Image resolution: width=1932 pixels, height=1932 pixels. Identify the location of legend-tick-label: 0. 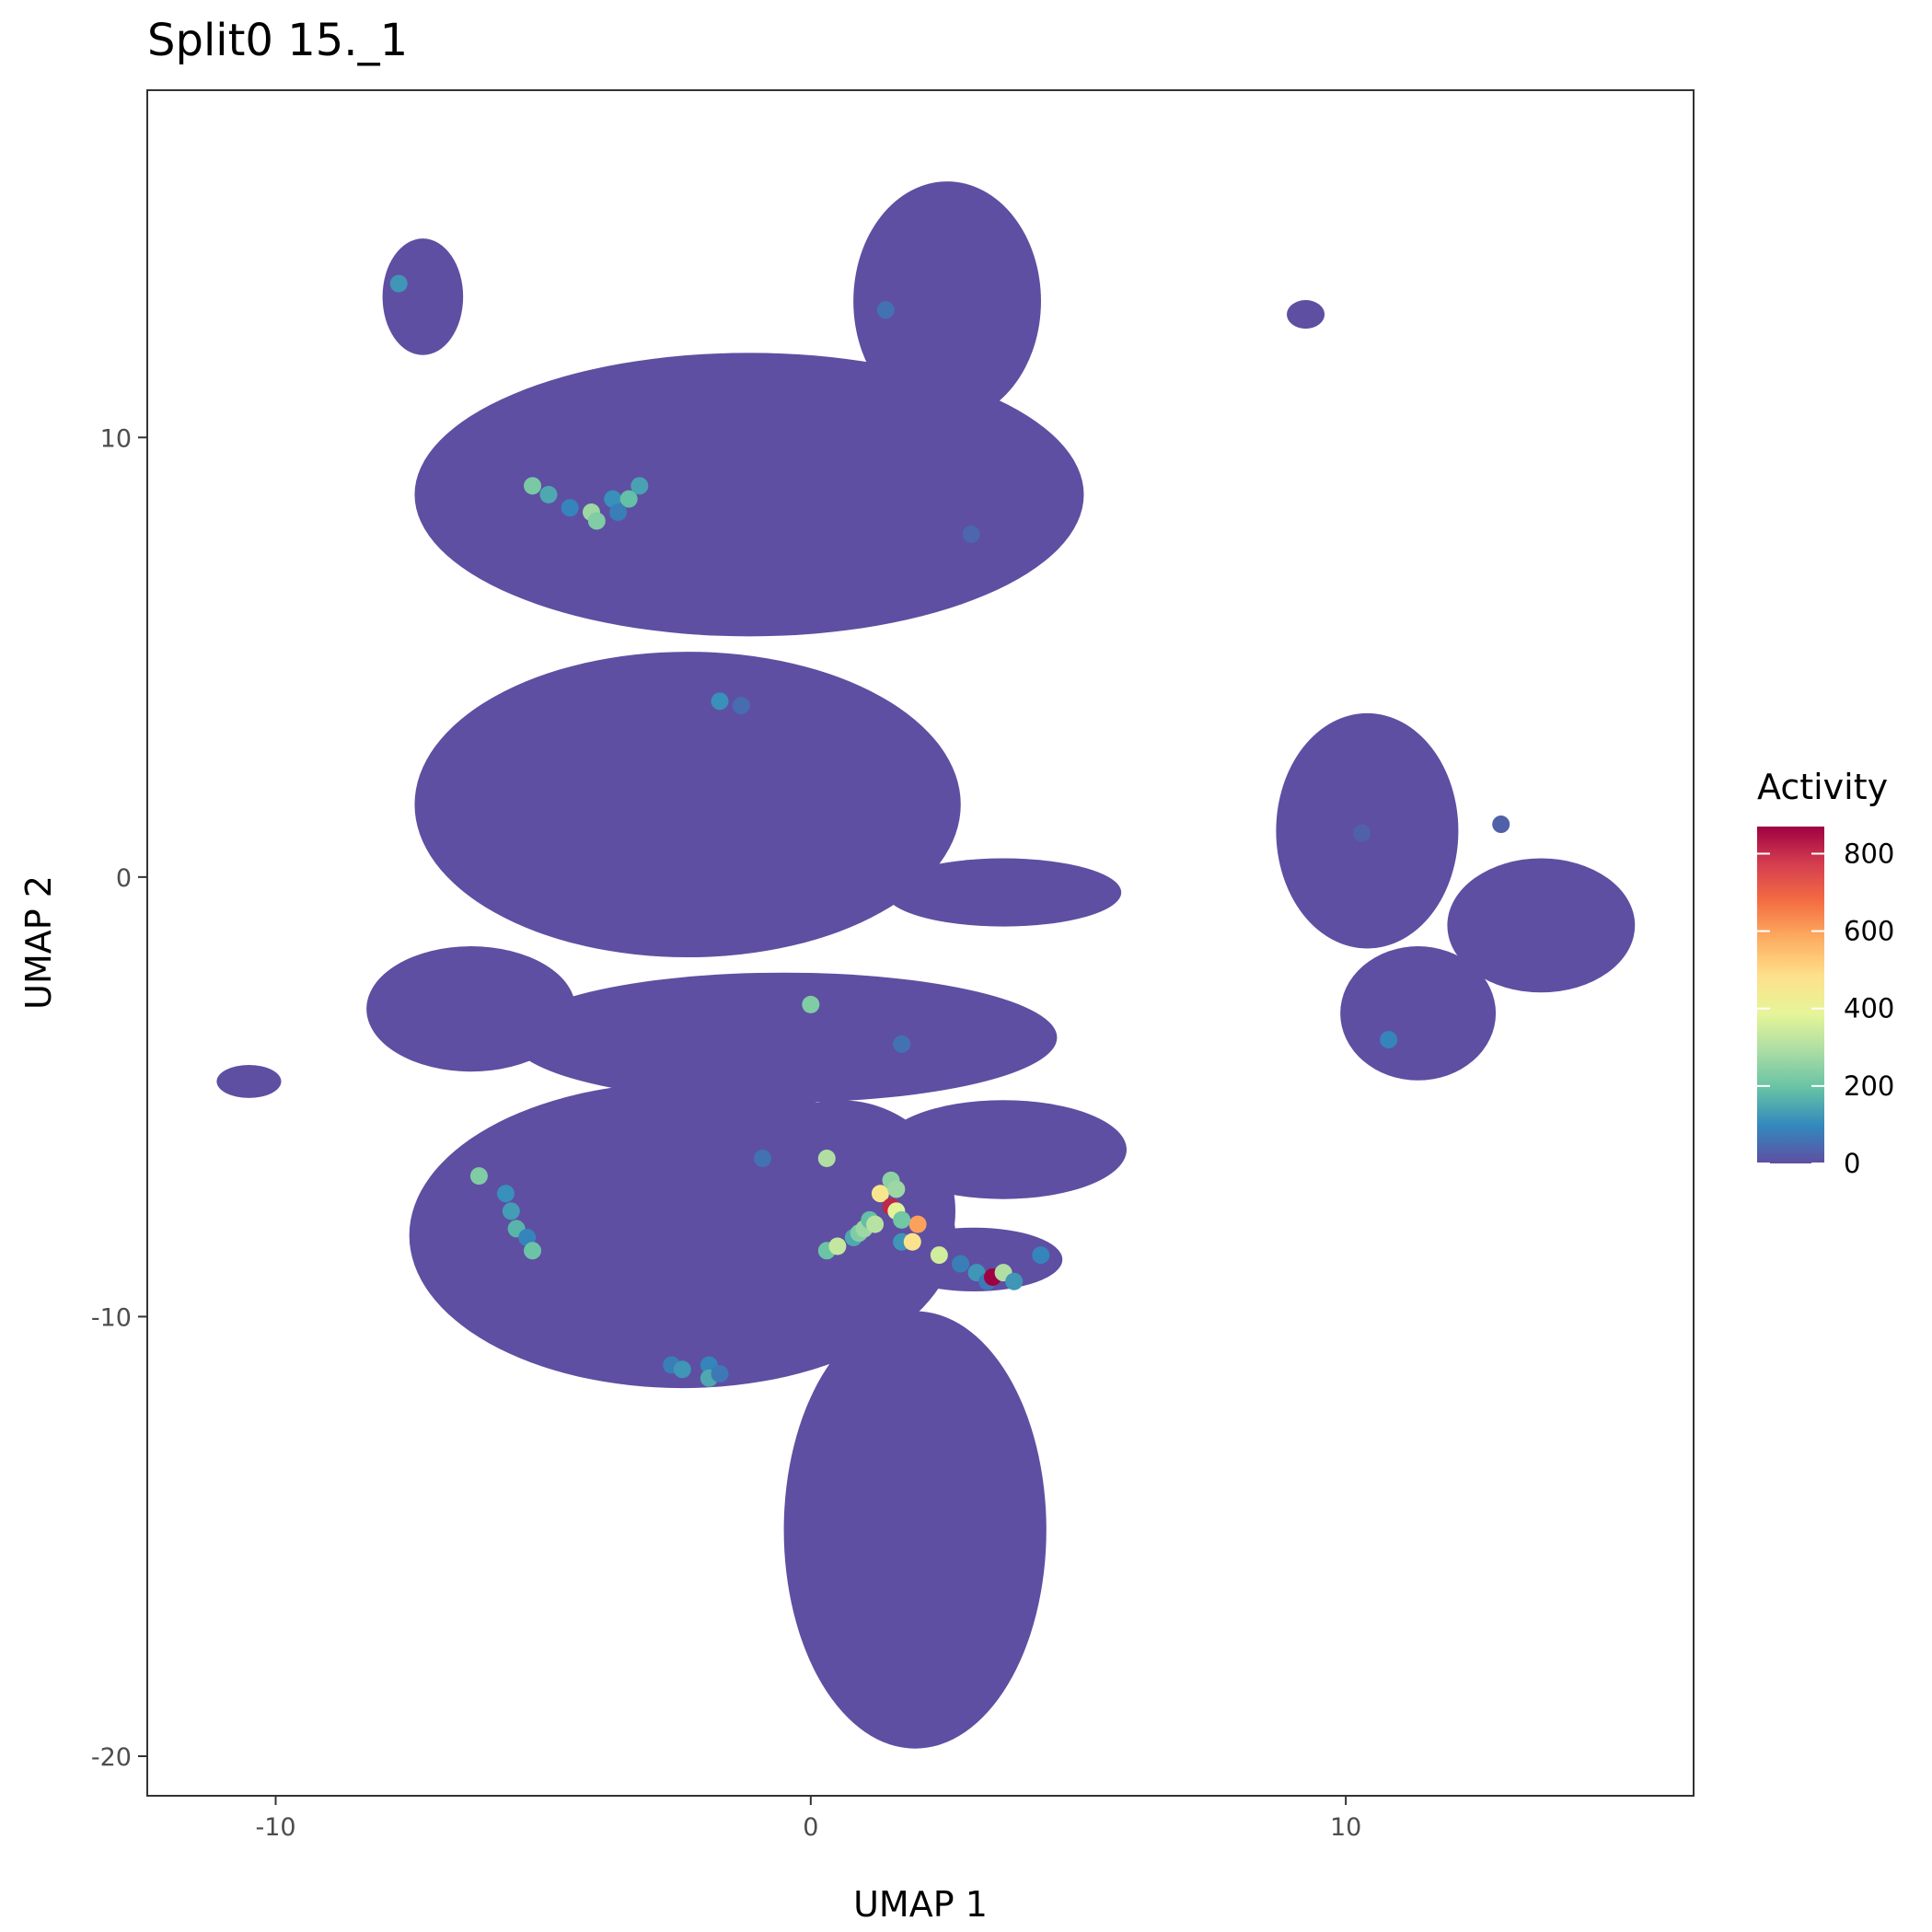
(1852, 1164).